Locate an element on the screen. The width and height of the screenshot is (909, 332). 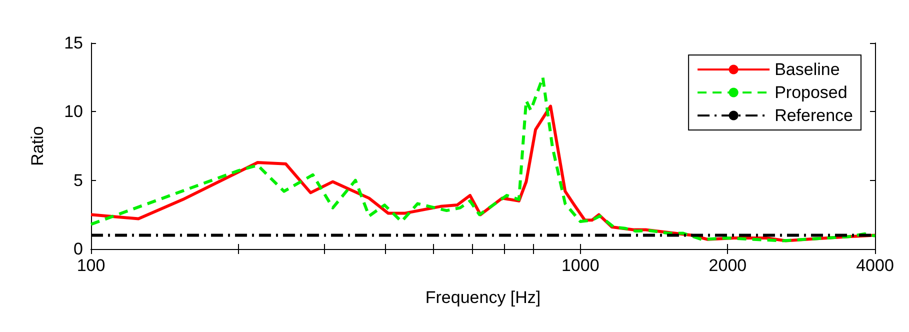
y-tick-label: 10 is located at coordinates (73, 112).